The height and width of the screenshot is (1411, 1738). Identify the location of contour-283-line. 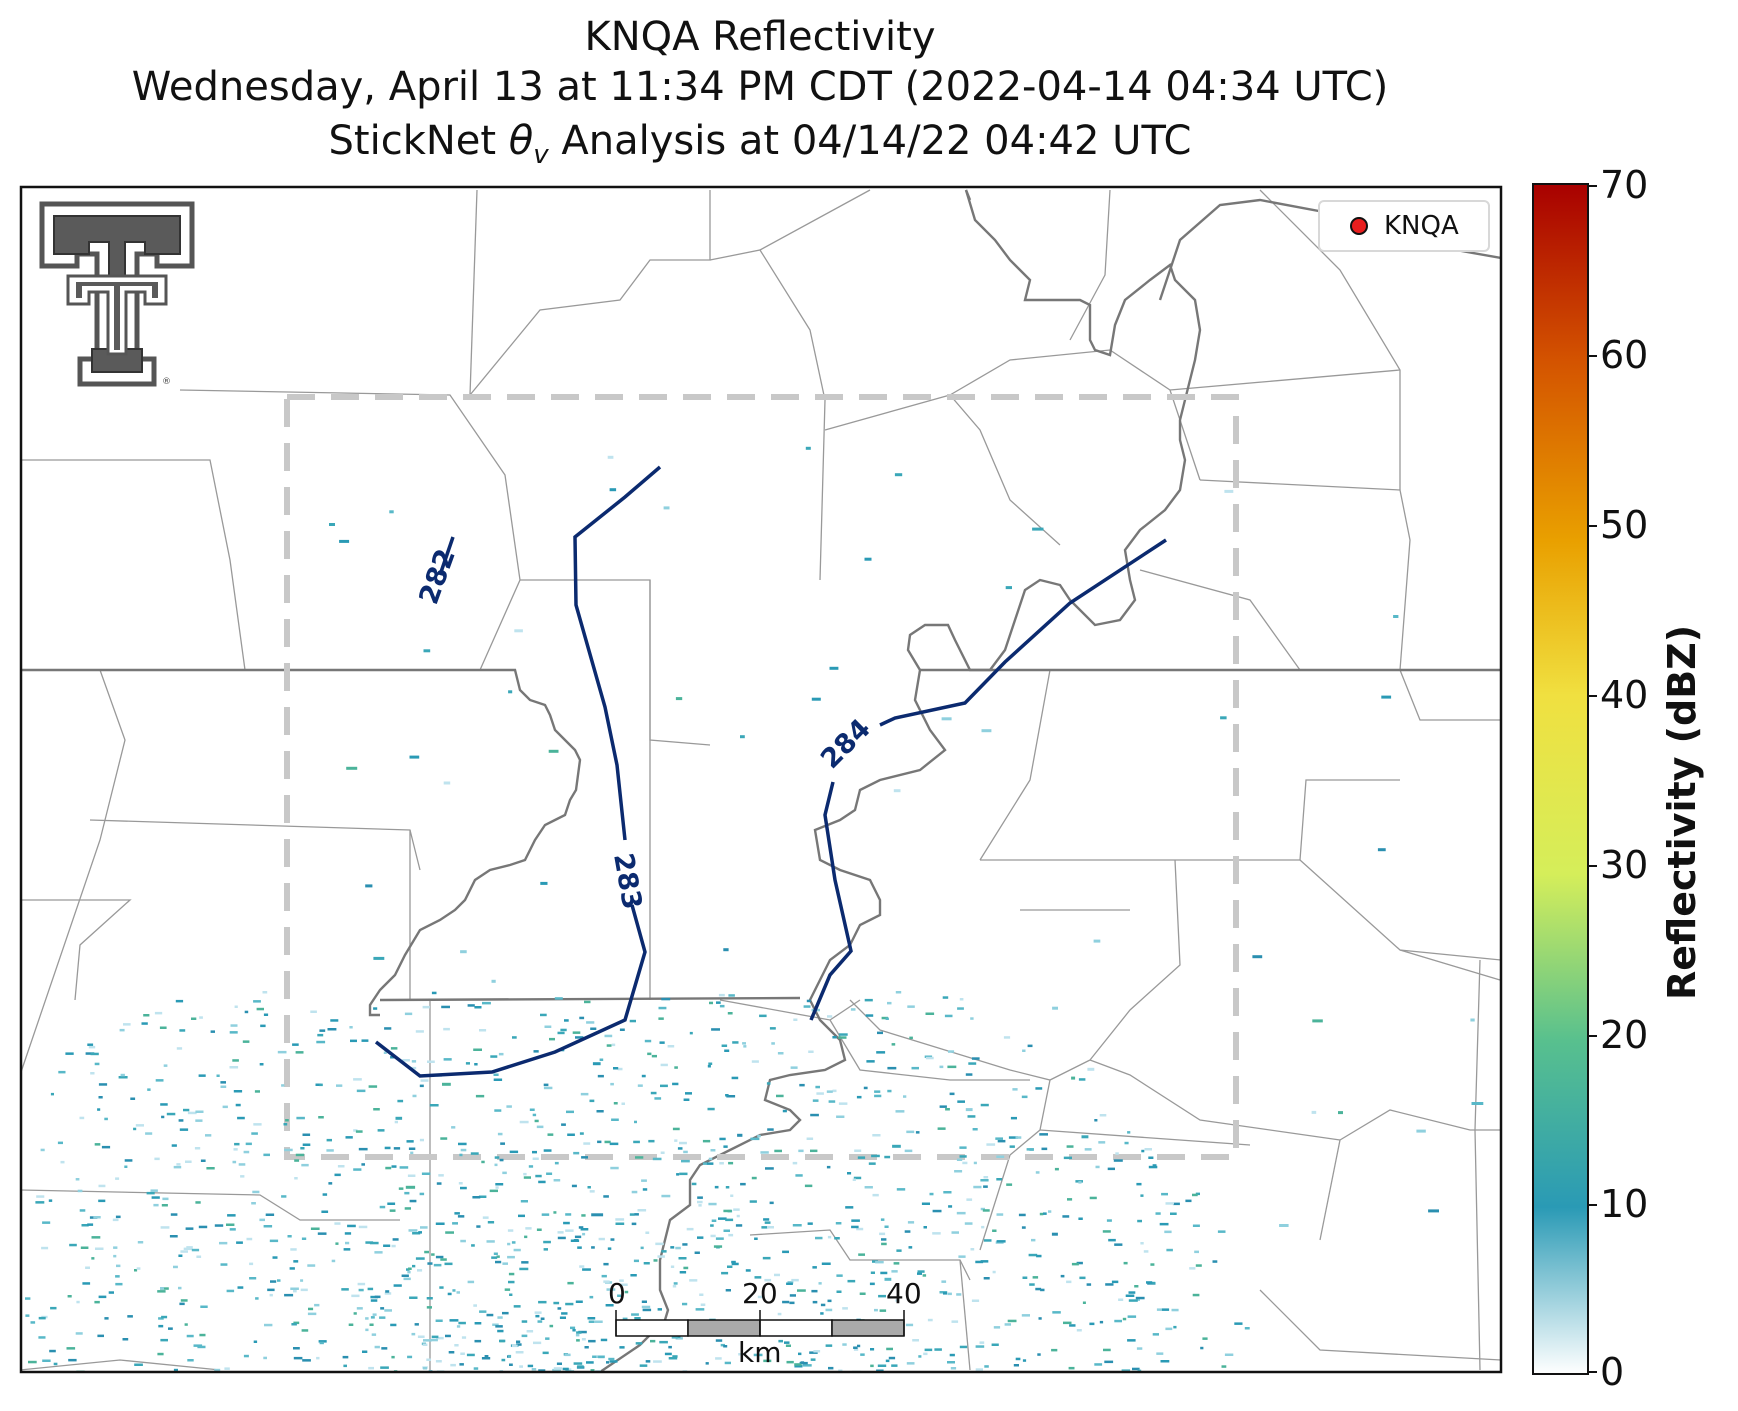
(617, 653).